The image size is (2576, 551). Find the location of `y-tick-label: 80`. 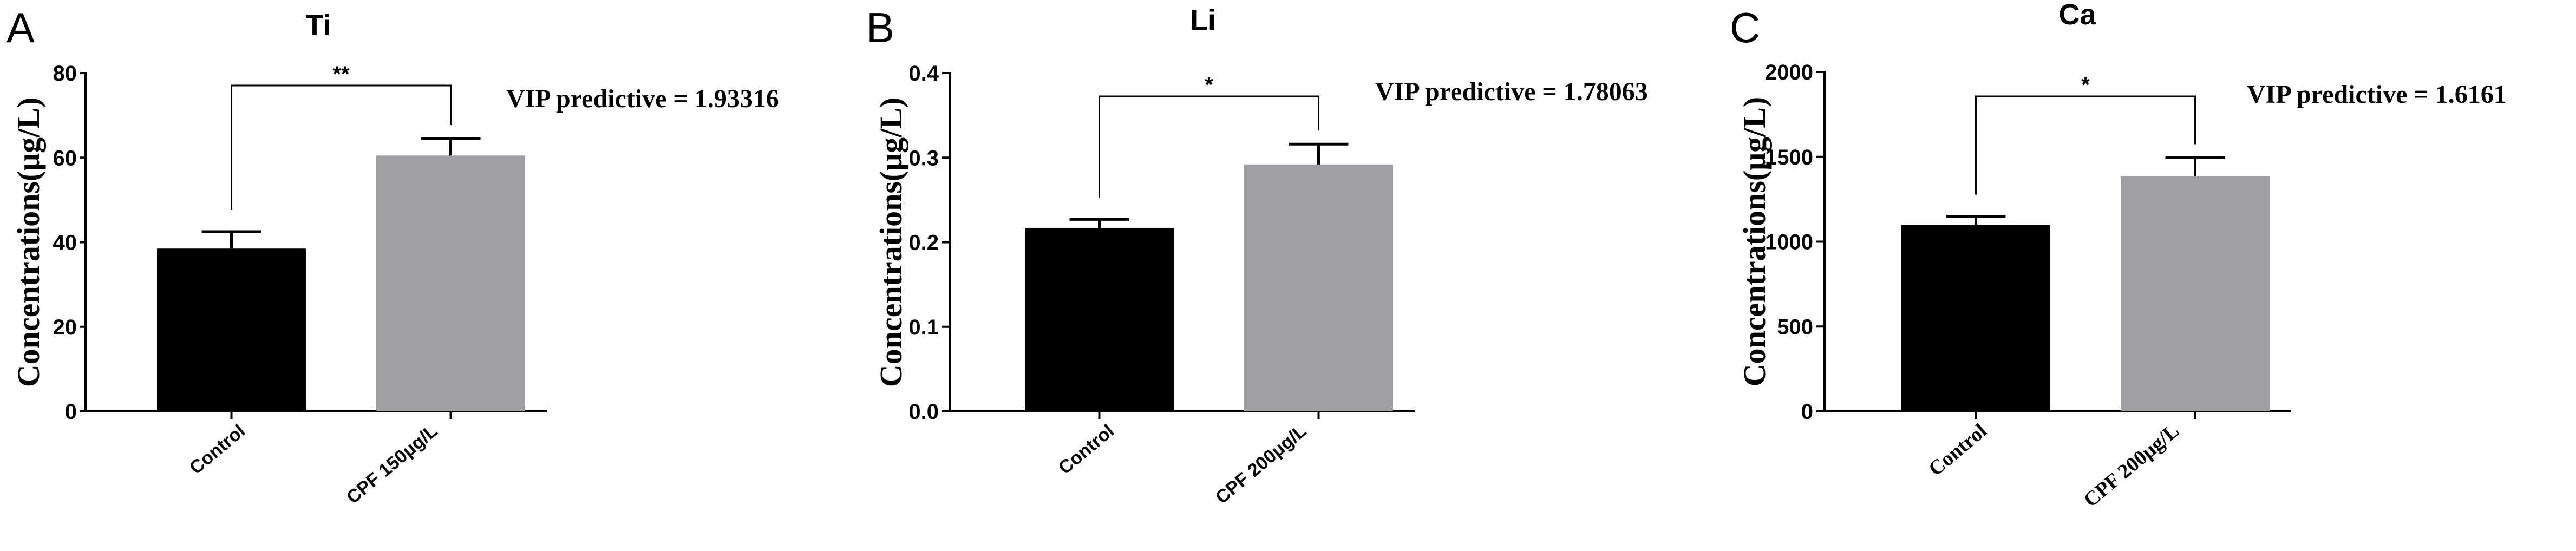

y-tick-label: 80 is located at coordinates (65, 74).